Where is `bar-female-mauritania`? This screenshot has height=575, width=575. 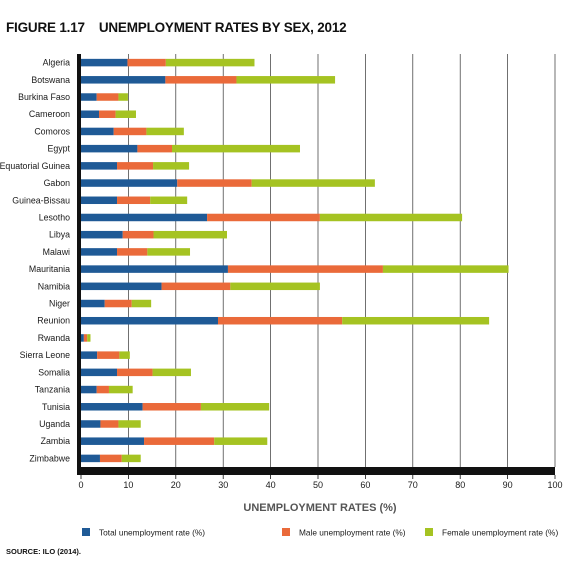
bar-female-mauritania is located at coordinates (445, 269).